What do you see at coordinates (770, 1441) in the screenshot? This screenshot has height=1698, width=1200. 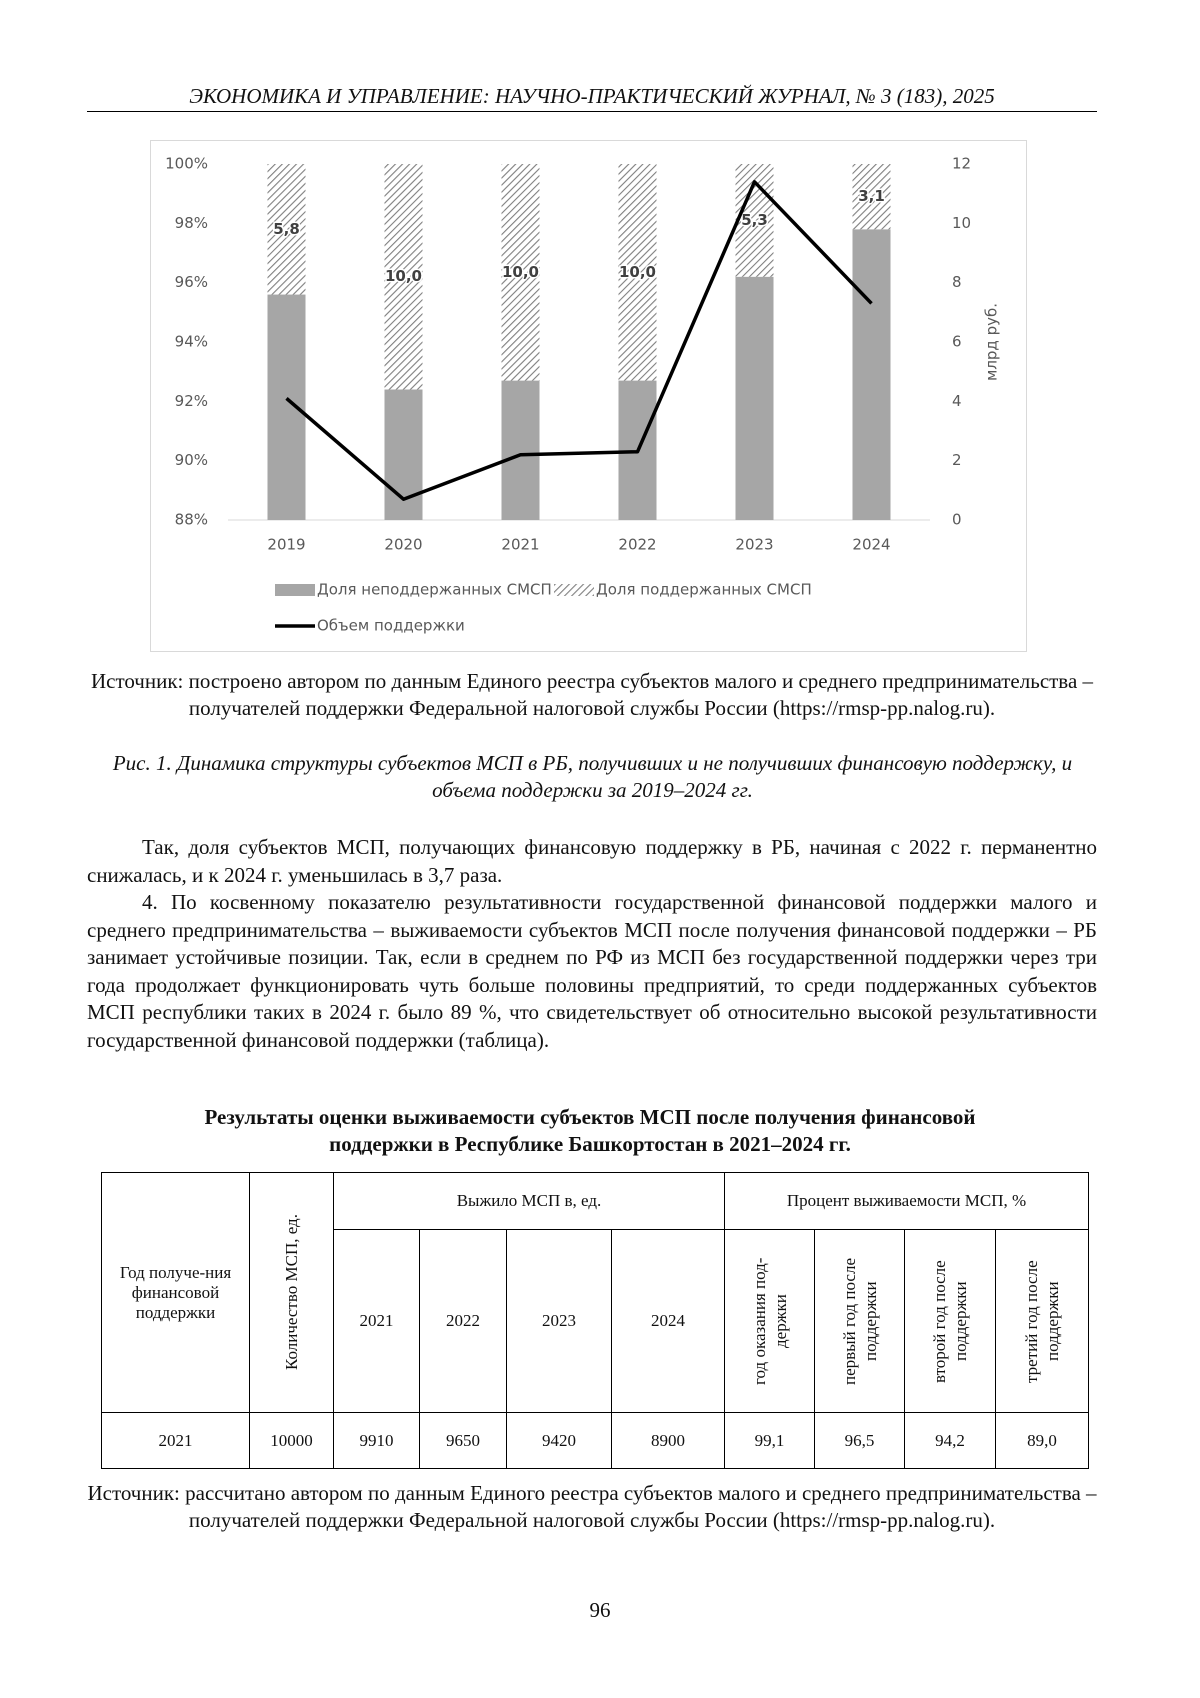 I see `table-cell: 99,1` at bounding box center [770, 1441].